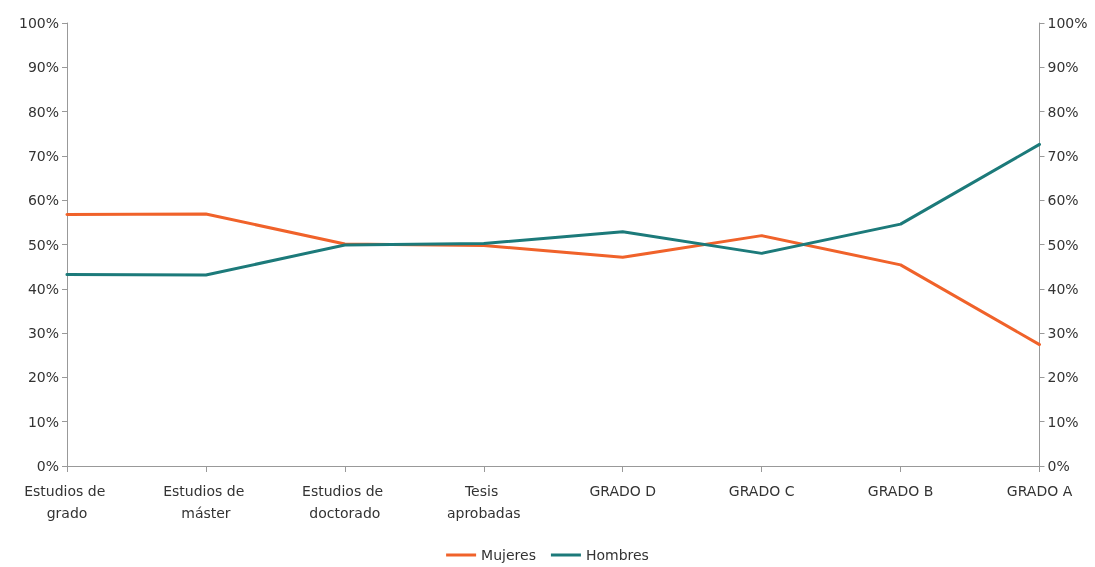 The image size is (1095, 567). I want to click on legend-label: Hombres, so click(617, 555).